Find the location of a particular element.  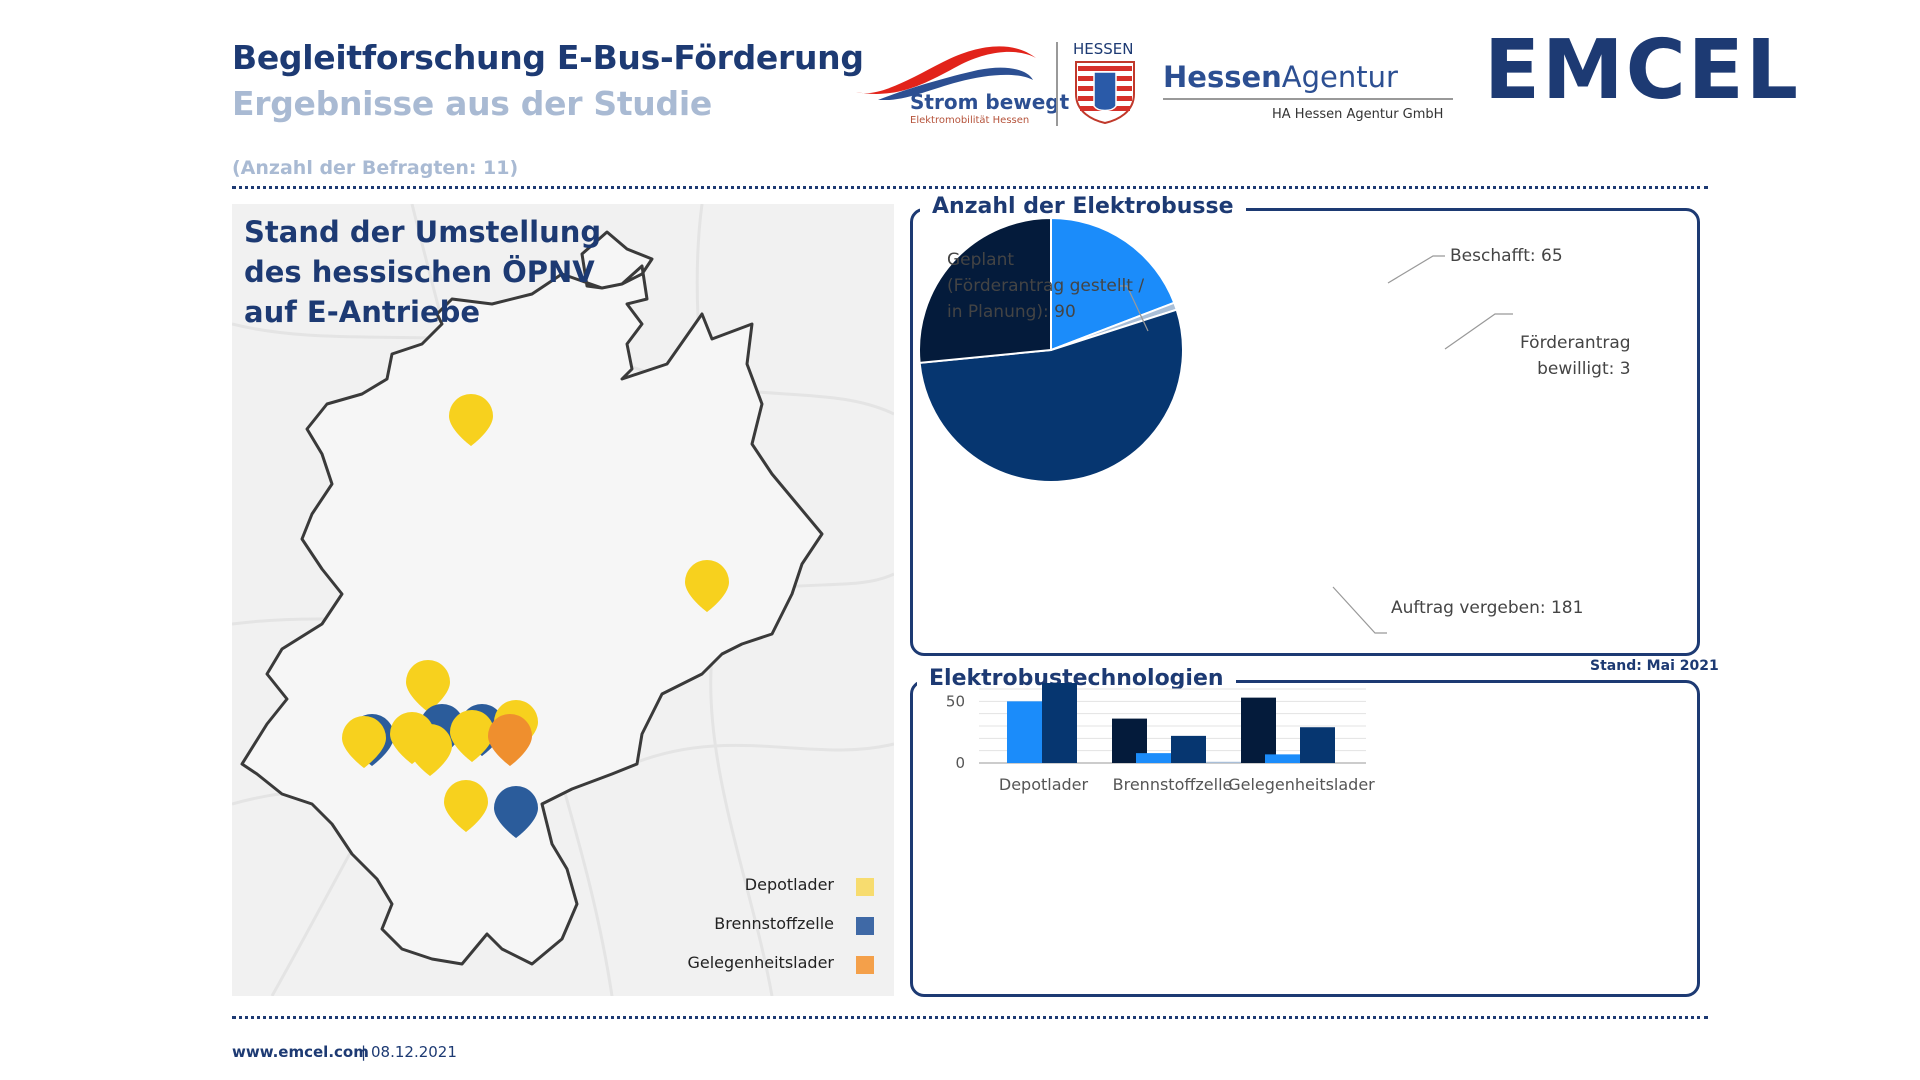

hessen-agentur-subtext: HA Hessen Agentur GmbH is located at coordinates (1358, 114).